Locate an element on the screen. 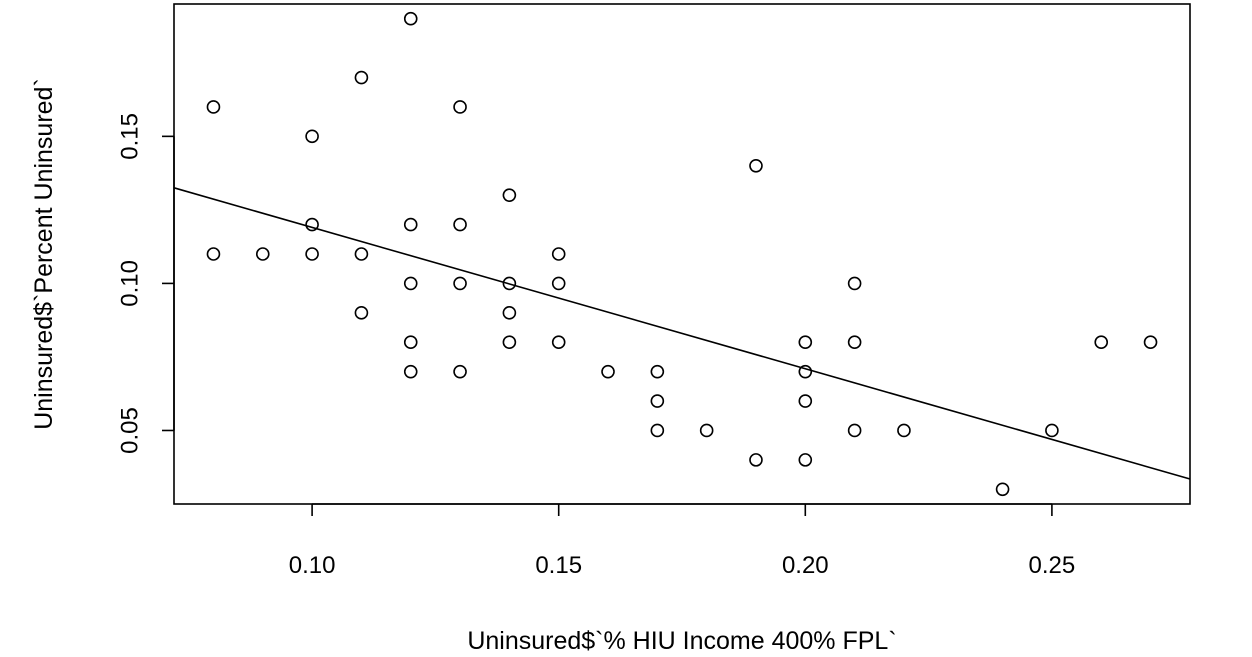 The width and height of the screenshot is (1252, 657). y-axis-title: Uninsured$`Percent Uninsured` is located at coordinates (44, 254).